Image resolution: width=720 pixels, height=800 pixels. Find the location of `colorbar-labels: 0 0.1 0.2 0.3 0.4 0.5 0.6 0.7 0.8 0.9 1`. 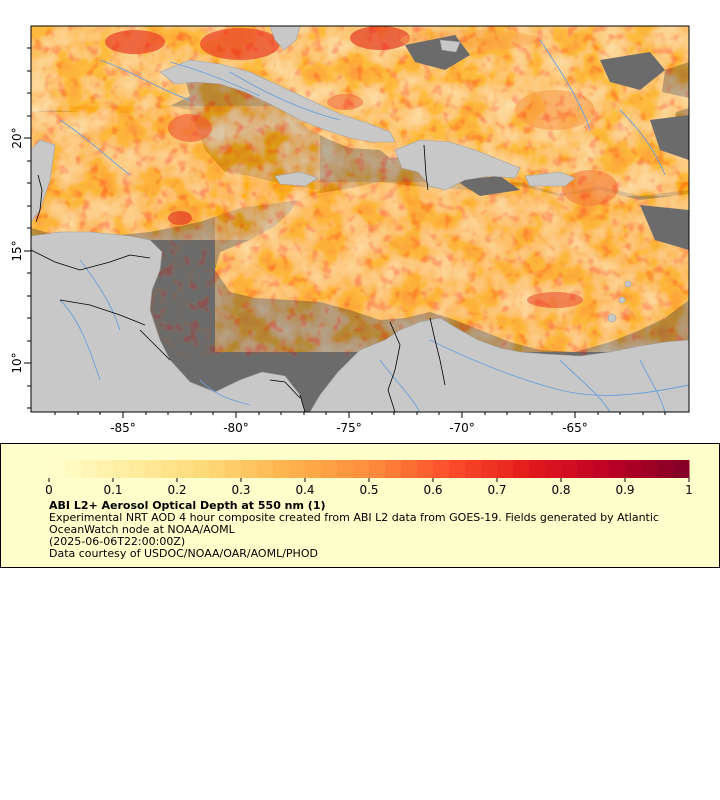

colorbar-labels: 0 0.1 0.2 0.3 0.4 0.5 0.6 0.7 0.8 0.9 1 is located at coordinates (369, 490).